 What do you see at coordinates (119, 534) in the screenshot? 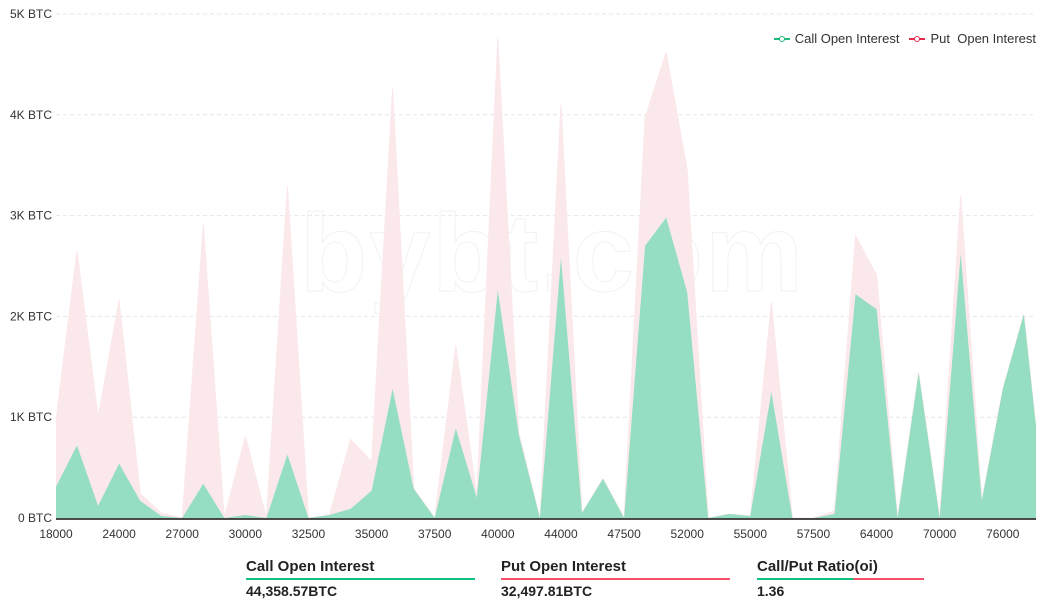
I see `x-tick-label: 24000` at bounding box center [119, 534].